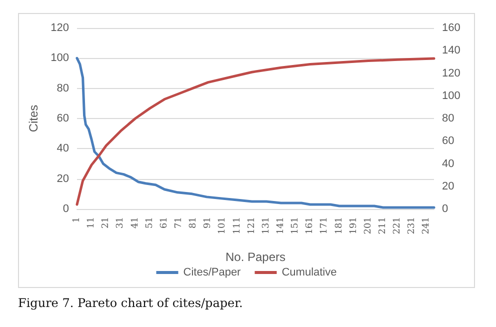  I want to click on caption: Figure 7. Pareto chart of cites/paper., so click(130, 303).